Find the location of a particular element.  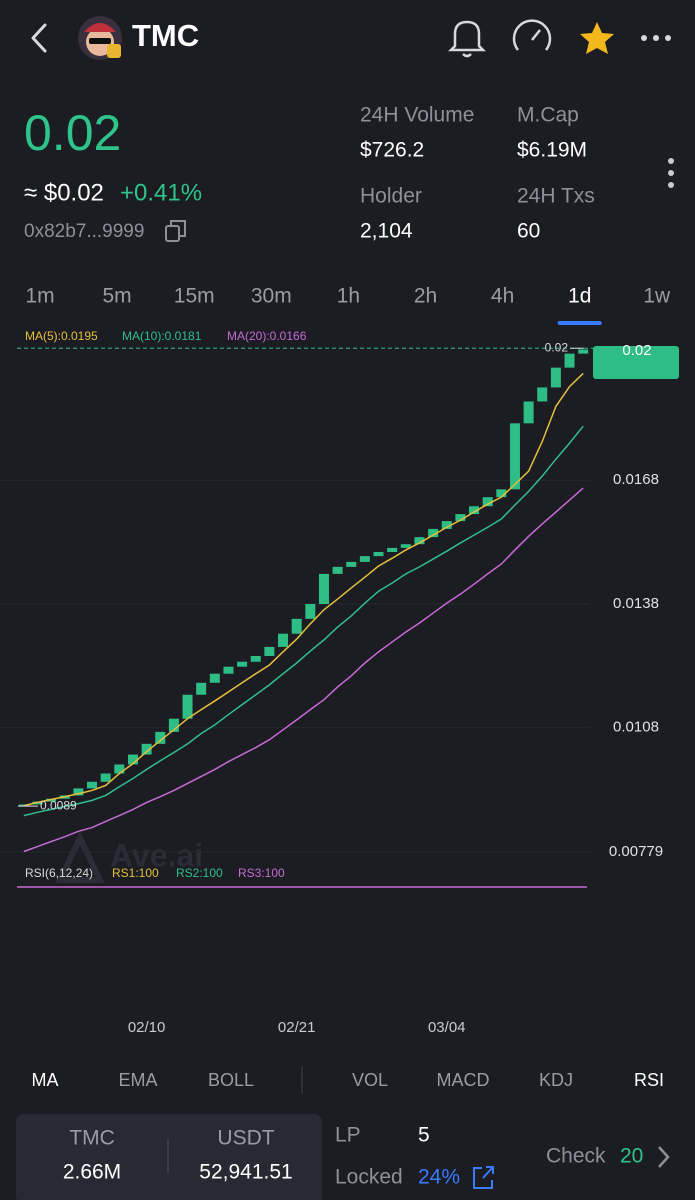

stat-value: $726.2 is located at coordinates (392, 150).